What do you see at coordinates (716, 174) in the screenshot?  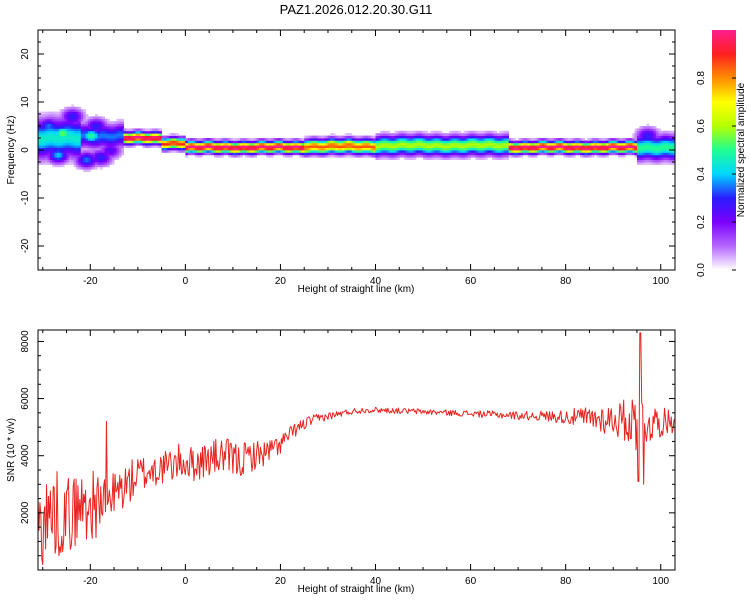 I see `colorbar-ticks: 0.00.20.40.60.8` at bounding box center [716, 174].